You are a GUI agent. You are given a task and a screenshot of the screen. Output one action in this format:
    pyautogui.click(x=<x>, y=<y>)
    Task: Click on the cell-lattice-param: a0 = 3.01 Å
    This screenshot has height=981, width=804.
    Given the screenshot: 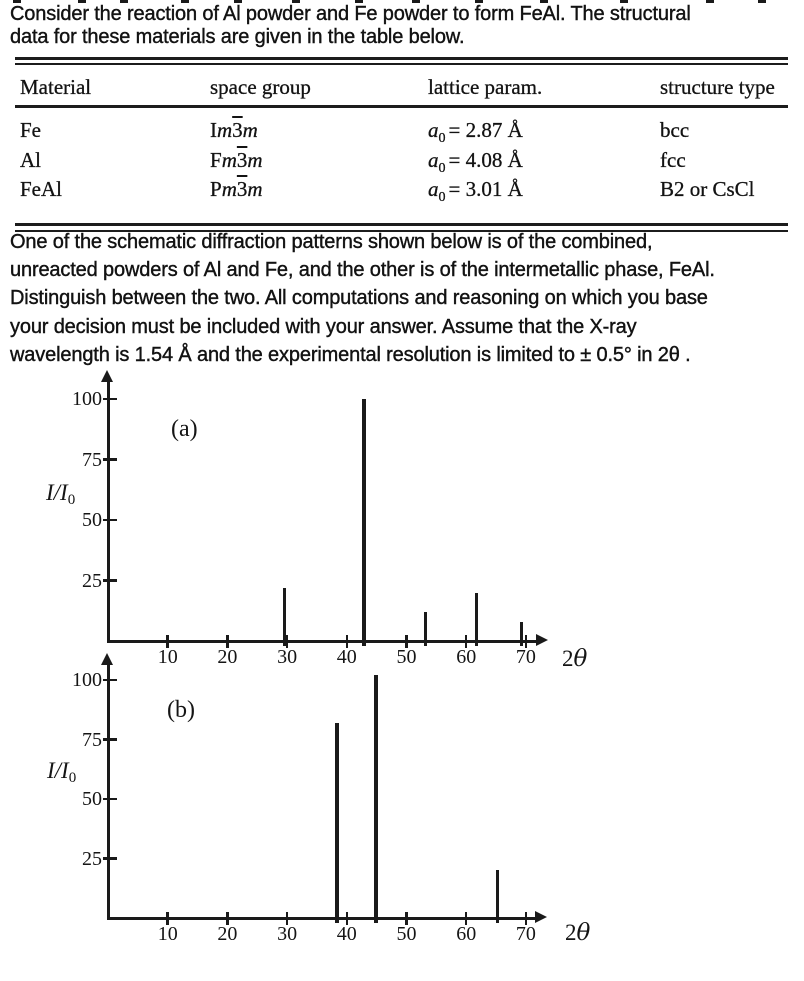 What is the action you would take?
    pyautogui.click(x=475, y=191)
    